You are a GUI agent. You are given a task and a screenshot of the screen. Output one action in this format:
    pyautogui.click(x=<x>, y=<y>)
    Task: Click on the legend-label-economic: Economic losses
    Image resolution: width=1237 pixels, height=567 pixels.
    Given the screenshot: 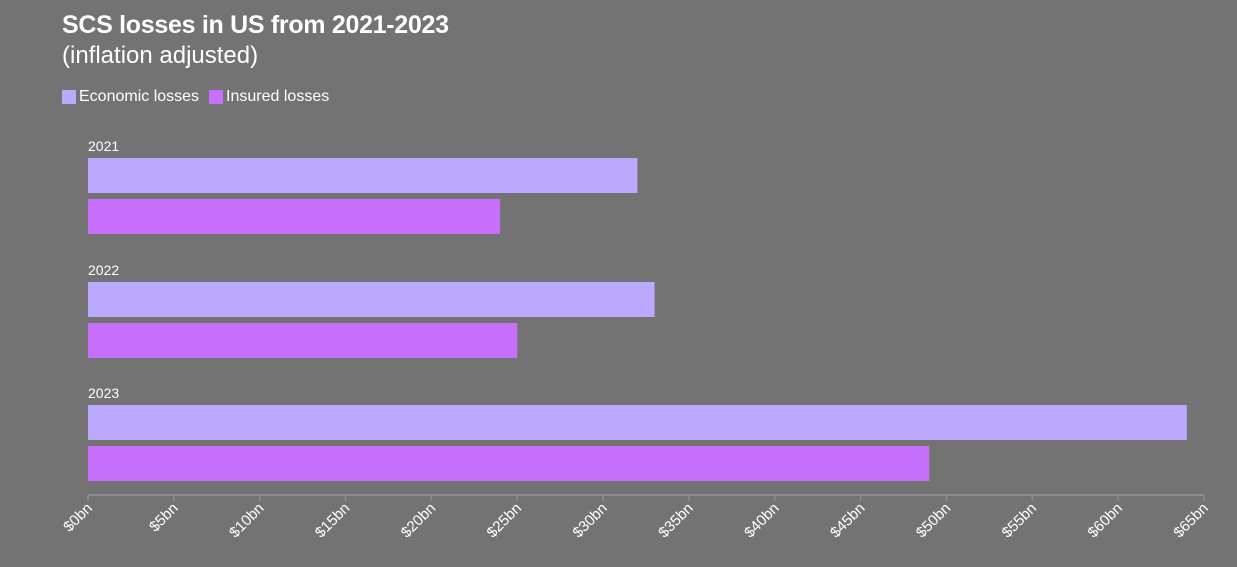 What is the action you would take?
    pyautogui.click(x=139, y=96)
    